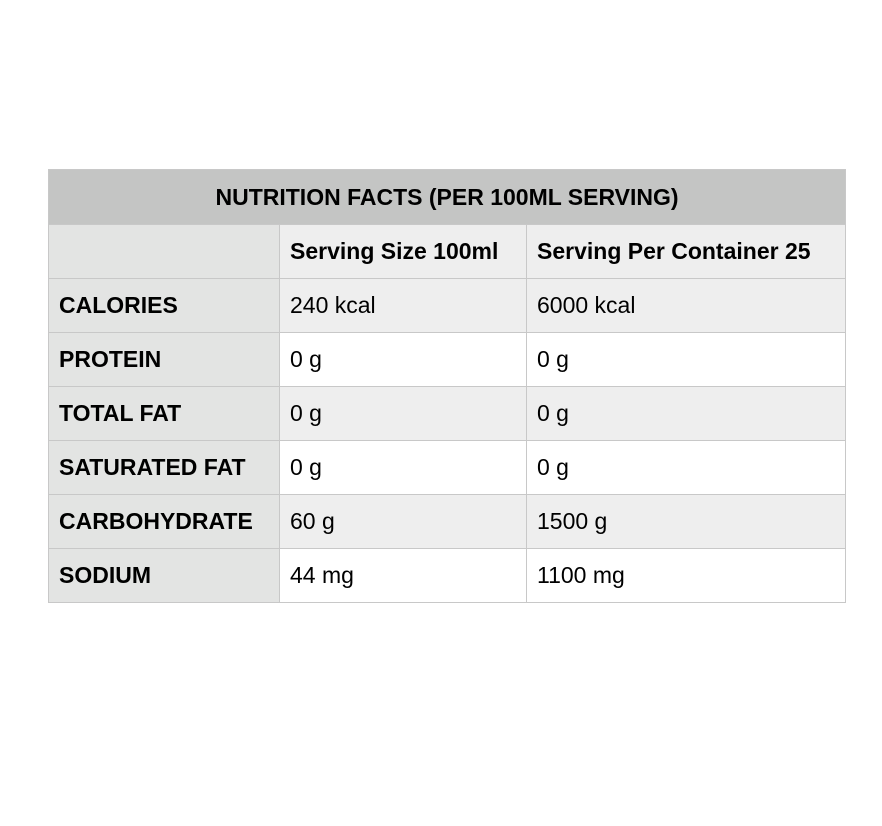 The height and width of the screenshot is (826, 882). I want to click on row-label-total-fat: TOTAL FAT, so click(164, 413).